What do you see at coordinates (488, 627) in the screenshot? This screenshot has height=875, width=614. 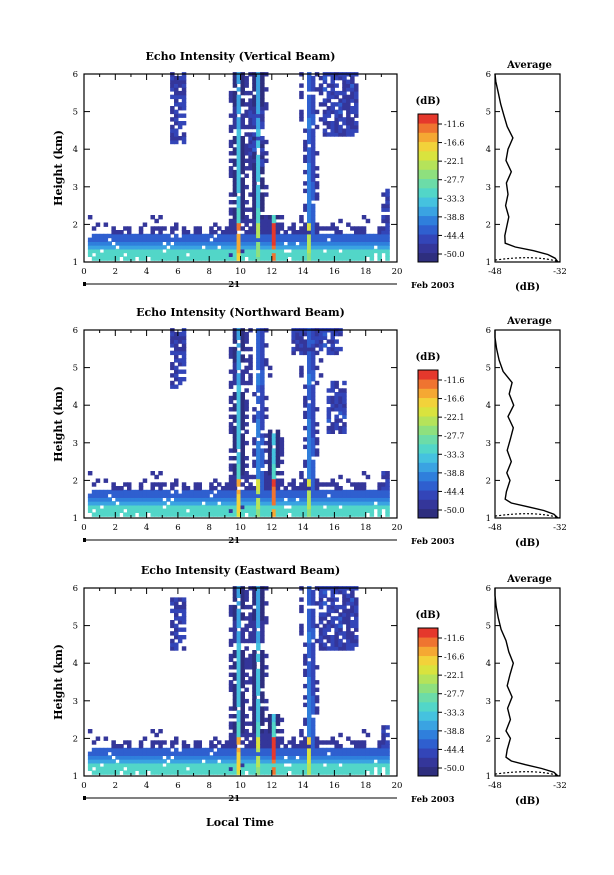 I see `average-y-tick-label: 5` at bounding box center [488, 627].